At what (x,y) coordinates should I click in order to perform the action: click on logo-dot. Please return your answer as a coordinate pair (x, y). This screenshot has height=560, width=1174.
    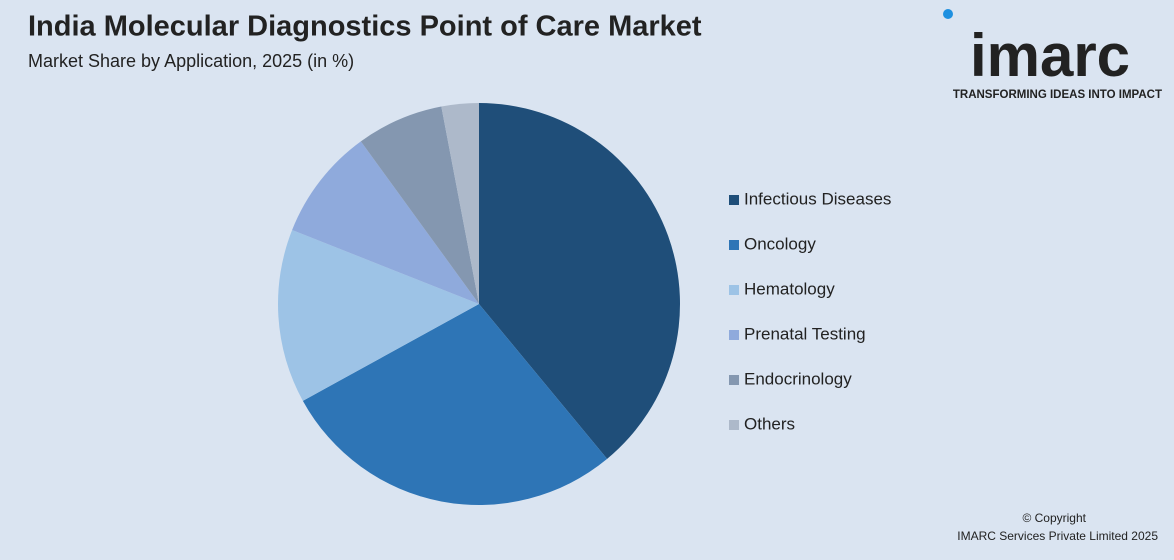
    Looking at the image, I should click on (948, 14).